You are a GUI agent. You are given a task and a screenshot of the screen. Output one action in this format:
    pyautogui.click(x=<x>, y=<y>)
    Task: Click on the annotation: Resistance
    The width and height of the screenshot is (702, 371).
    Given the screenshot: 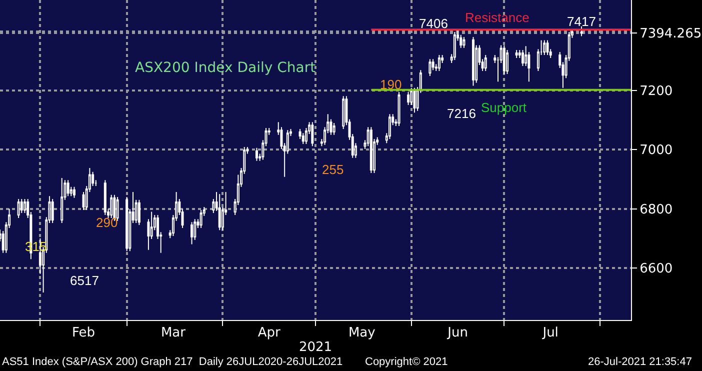 What is the action you would take?
    pyautogui.click(x=497, y=17)
    